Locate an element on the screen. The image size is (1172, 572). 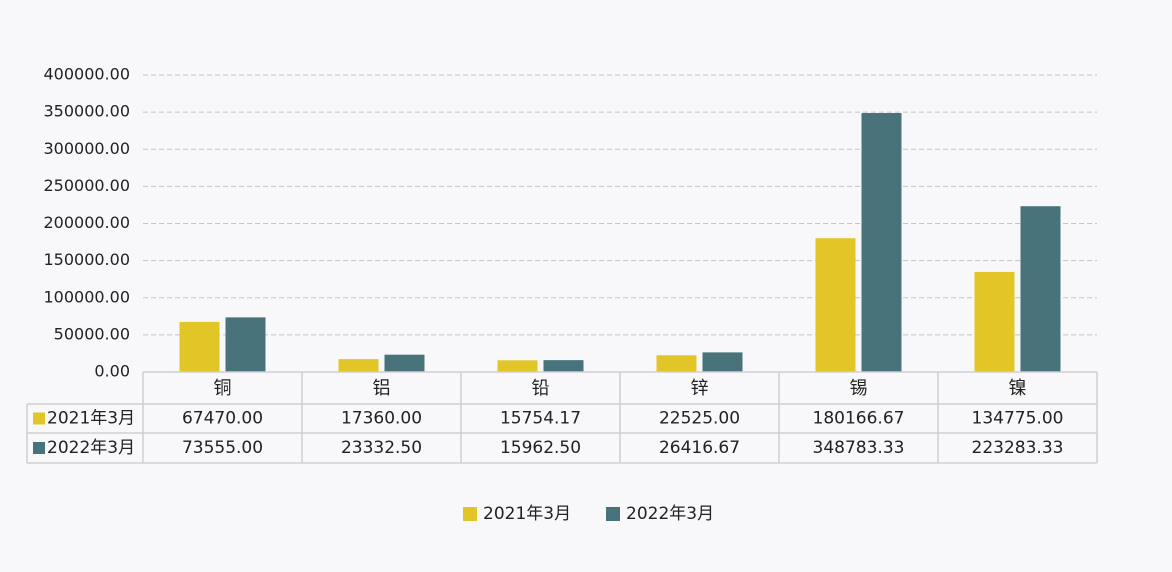
y-tick-label: 50000.00 is located at coordinates (92, 333).